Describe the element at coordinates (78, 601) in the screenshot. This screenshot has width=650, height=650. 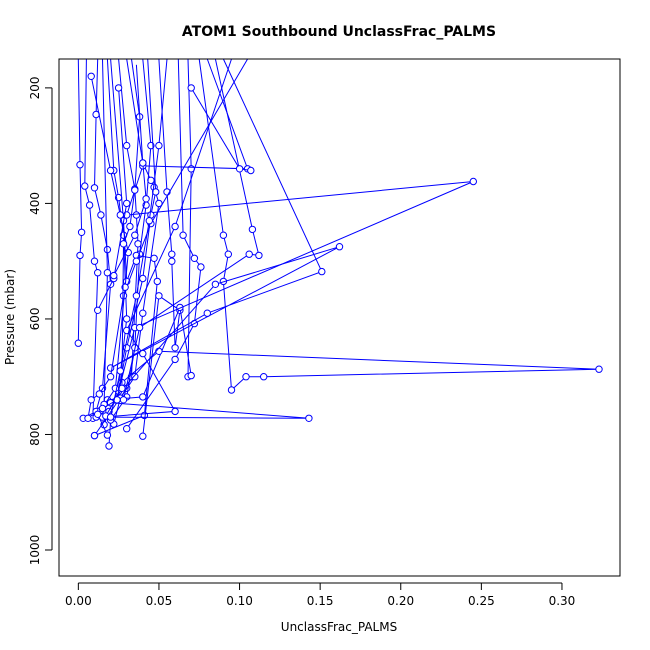
I see `x-tick-label: 0.00` at that location.